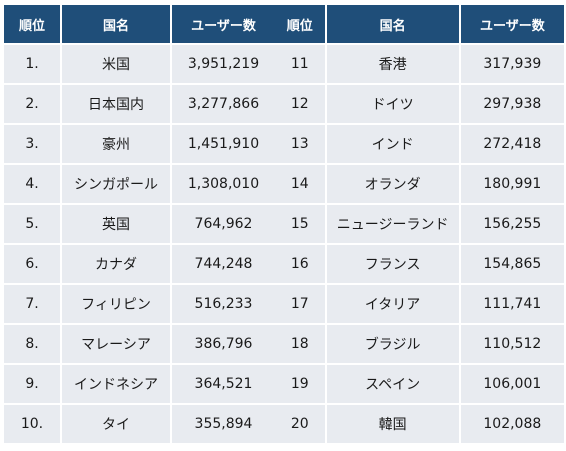 The width and height of the screenshot is (566, 451). I want to click on table-row: 15 ニュージーランド 156,255, so click(419, 224).